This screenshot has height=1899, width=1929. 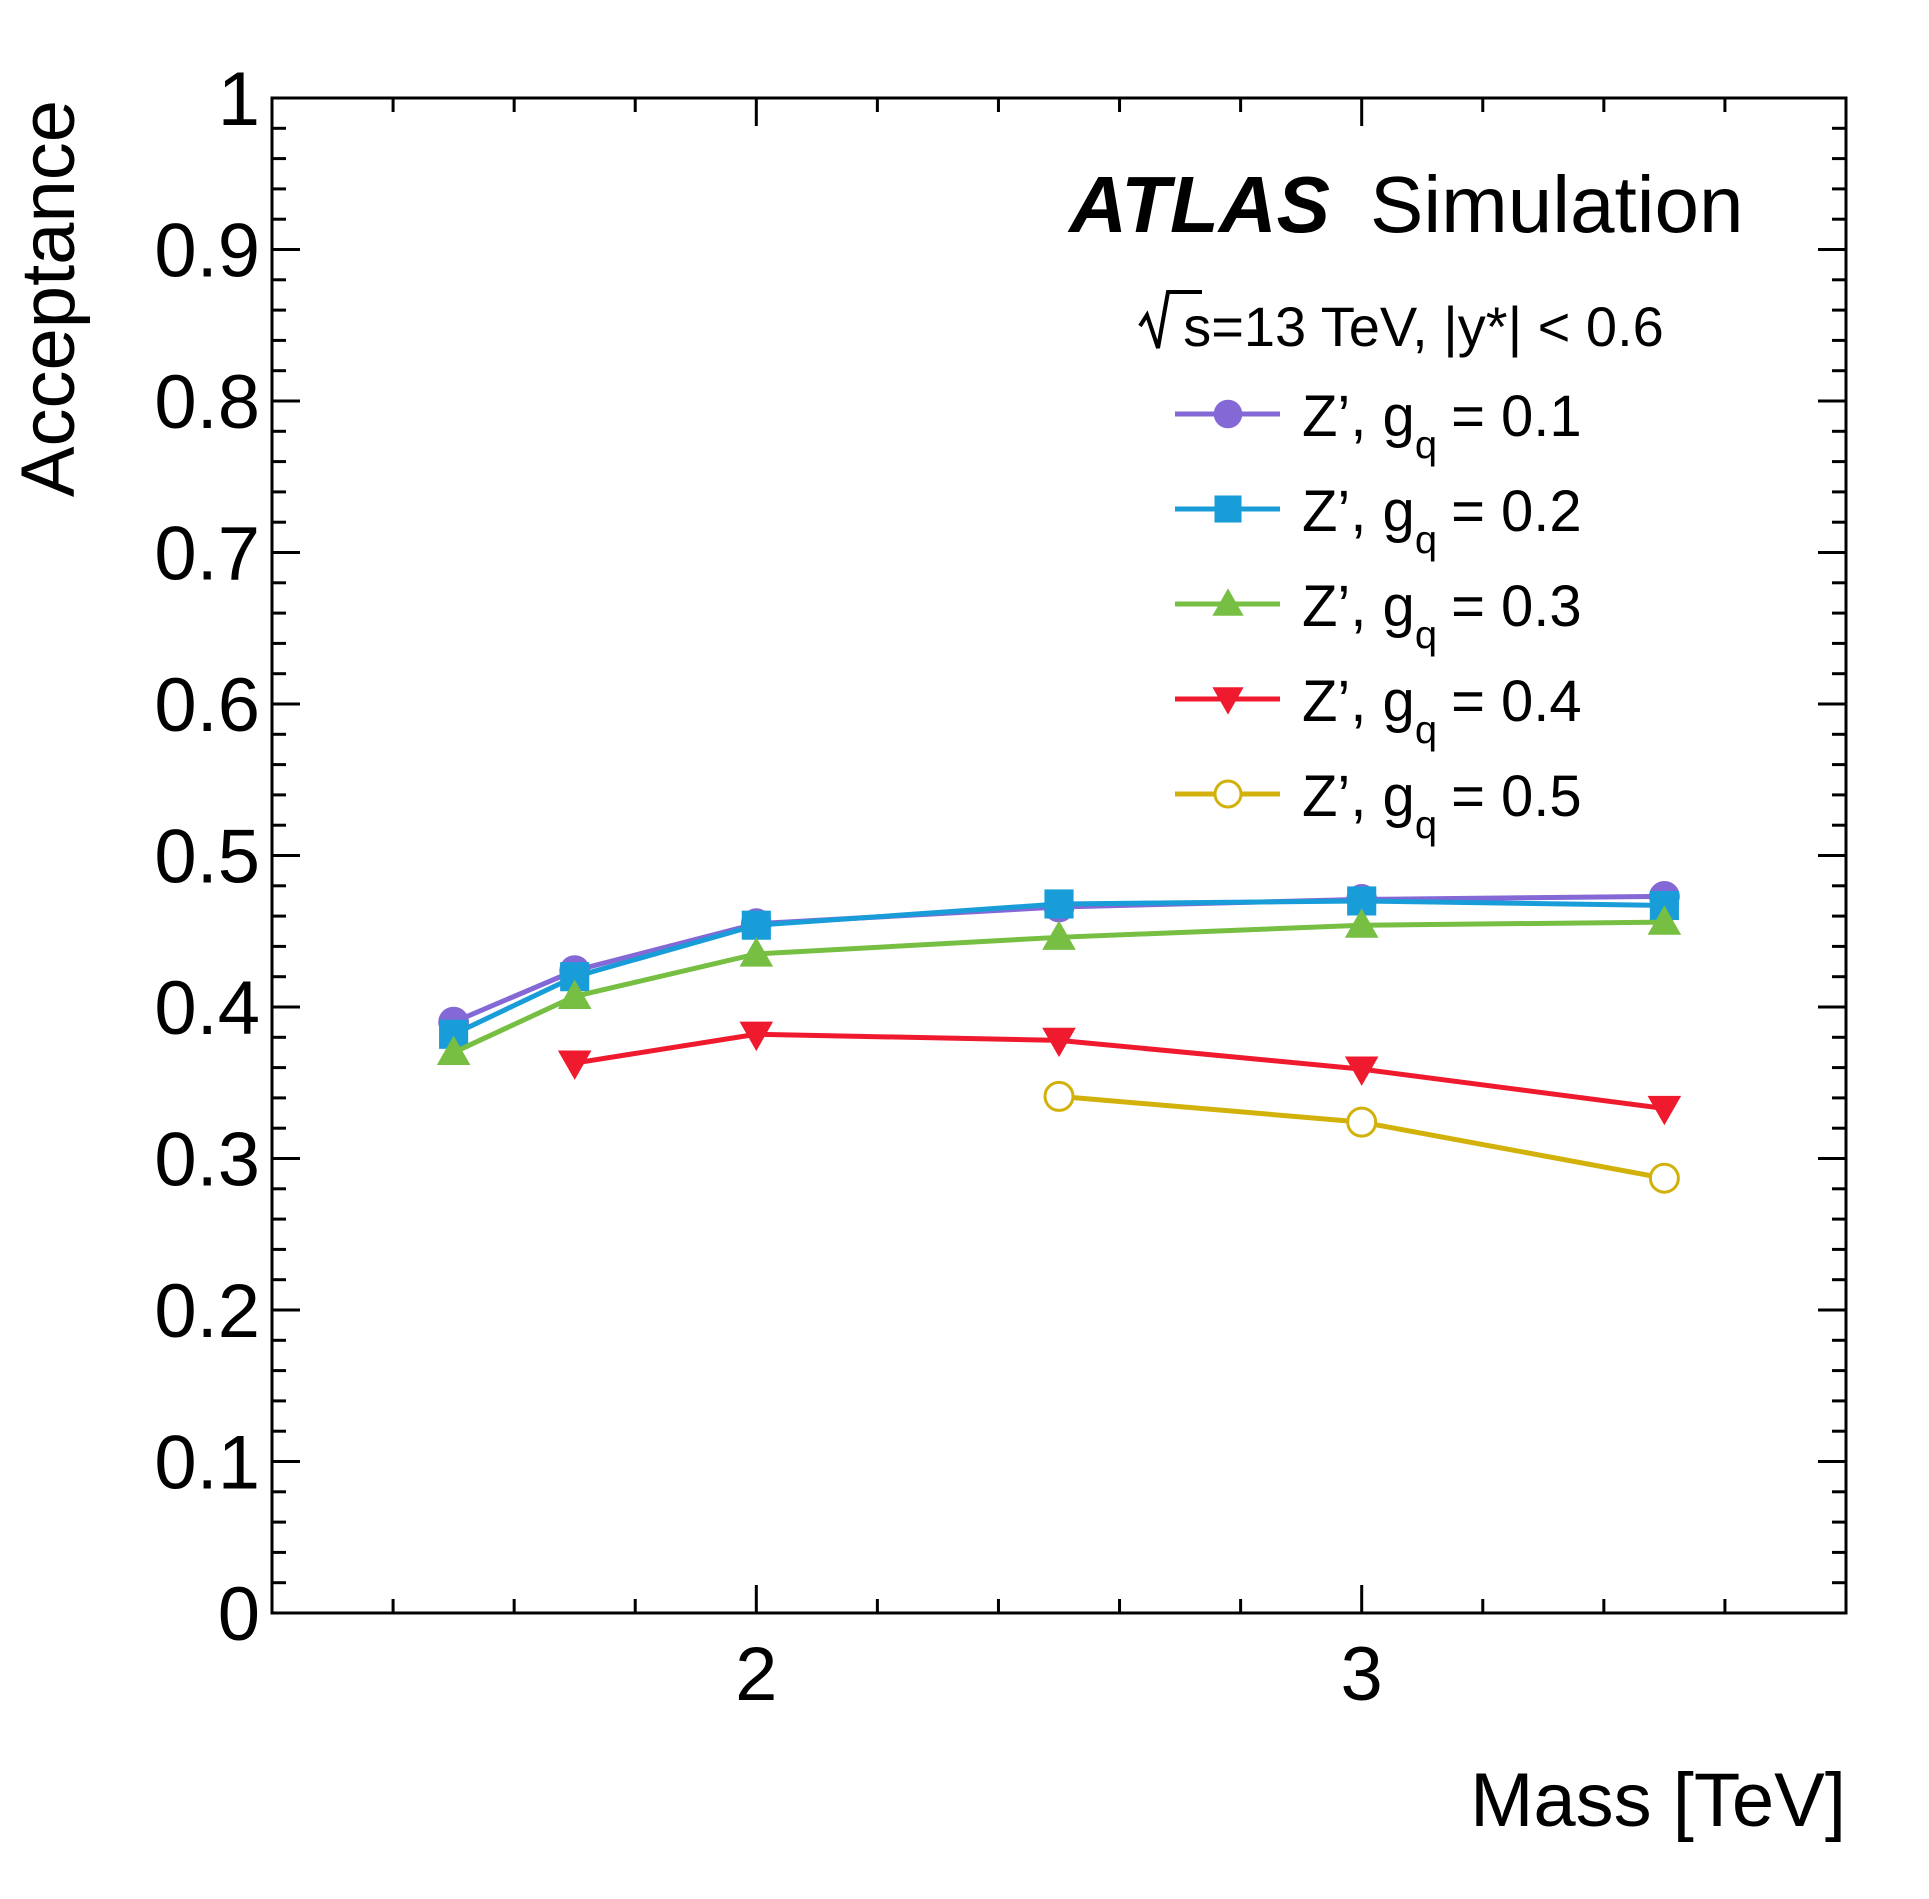 What do you see at coordinates (1442, 425) in the screenshot?
I see `legend-label: Z’, gq = 0.1` at bounding box center [1442, 425].